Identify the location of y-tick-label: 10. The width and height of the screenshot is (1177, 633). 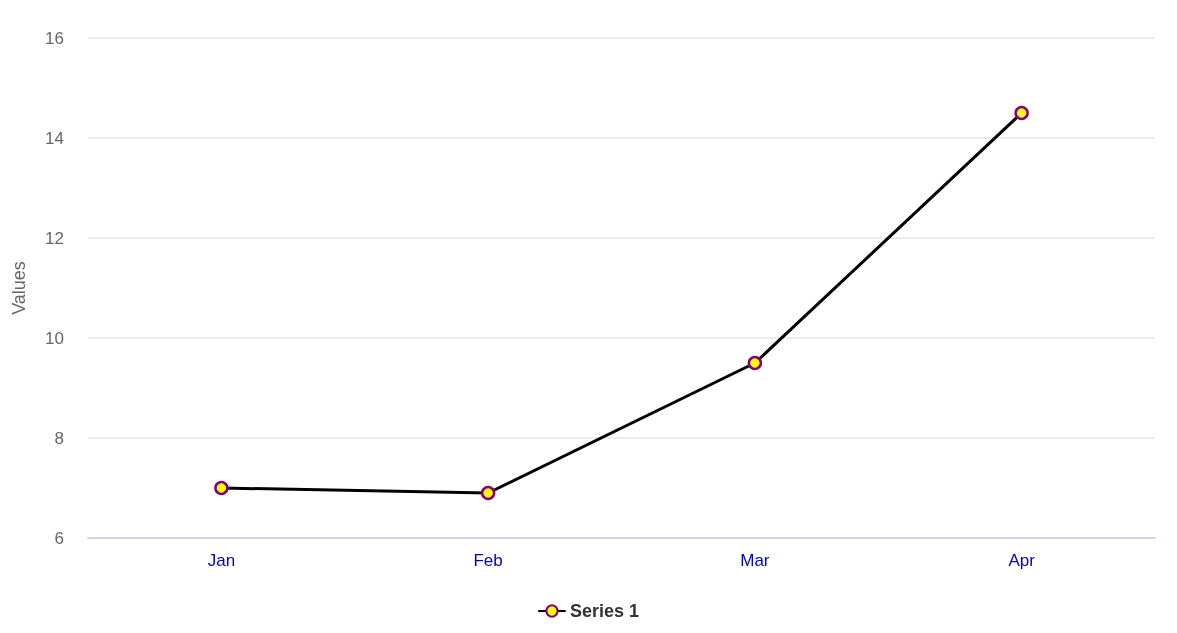
(54, 338).